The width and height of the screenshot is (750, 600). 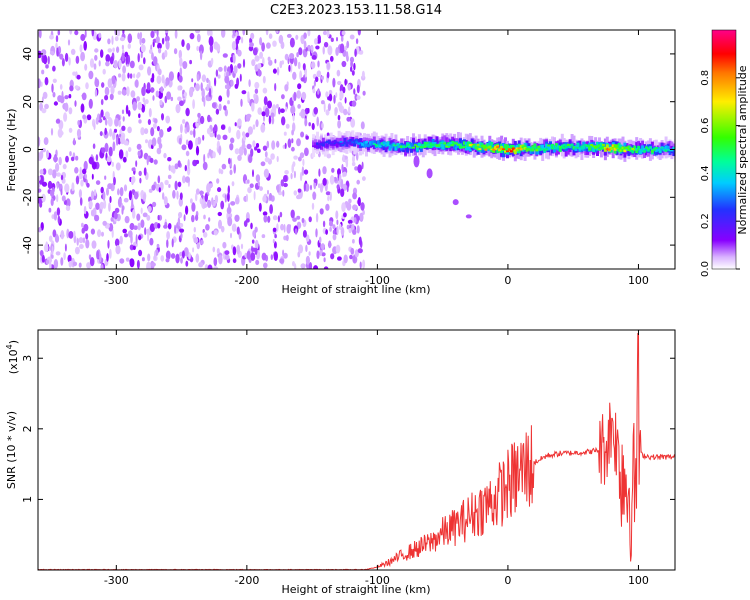 I want to click on bottom-y-axis-label: SNR (10 * v/v), so click(x=11, y=450).